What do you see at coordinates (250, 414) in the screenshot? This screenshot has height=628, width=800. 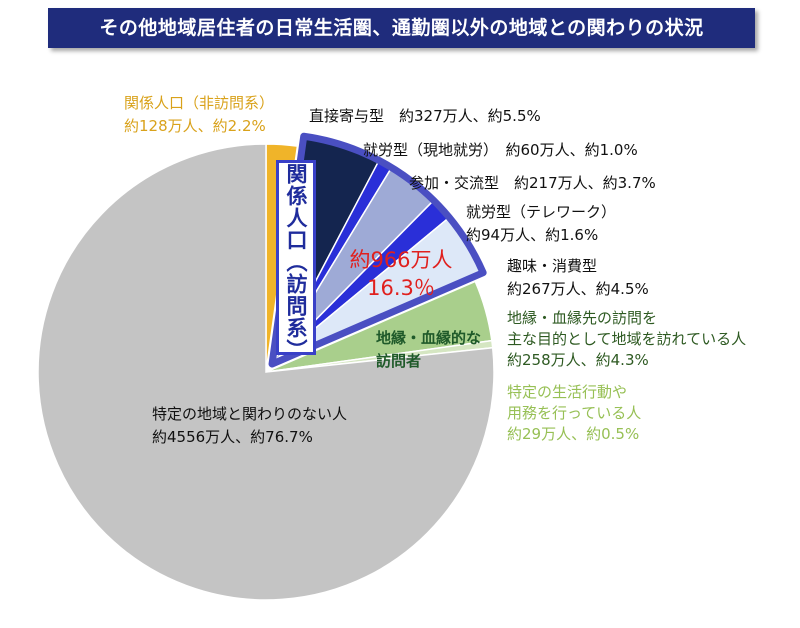 I see `label-none-title: 特定の地域と関わりのない人` at bounding box center [250, 414].